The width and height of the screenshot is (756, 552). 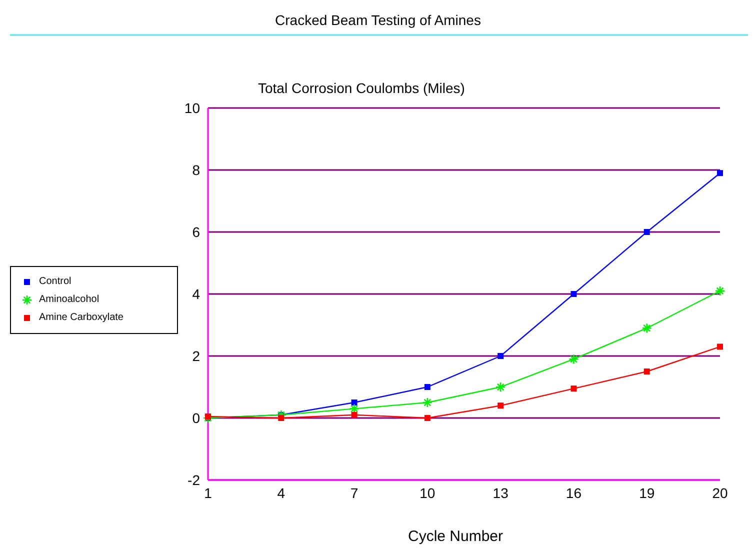 What do you see at coordinates (378, 19) in the screenshot?
I see `chart-title: Cracked Beam Testing of Amines` at bounding box center [378, 19].